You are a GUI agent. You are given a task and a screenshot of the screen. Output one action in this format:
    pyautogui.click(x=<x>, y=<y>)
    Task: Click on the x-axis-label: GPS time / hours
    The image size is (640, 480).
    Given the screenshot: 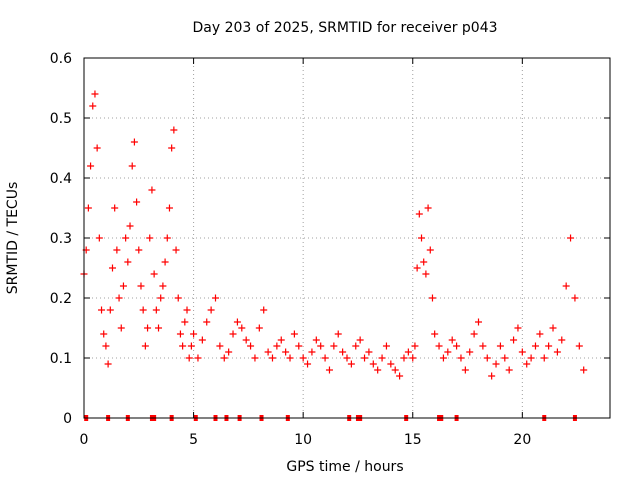 What is the action you would take?
    pyautogui.click(x=344, y=467)
    